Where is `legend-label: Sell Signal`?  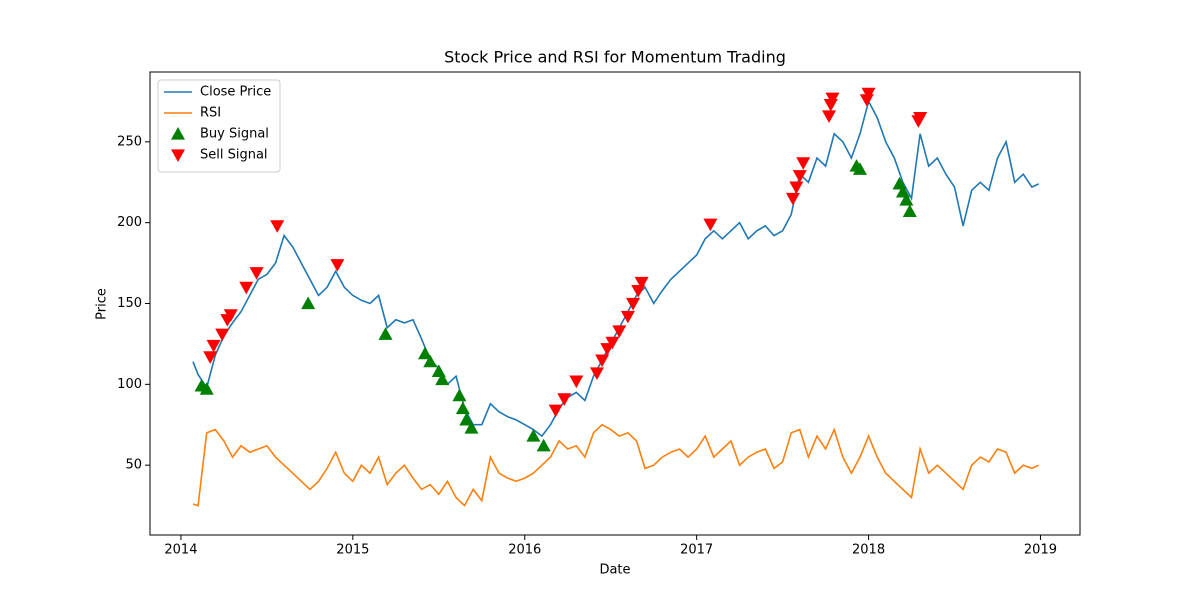 legend-label: Sell Signal is located at coordinates (234, 155).